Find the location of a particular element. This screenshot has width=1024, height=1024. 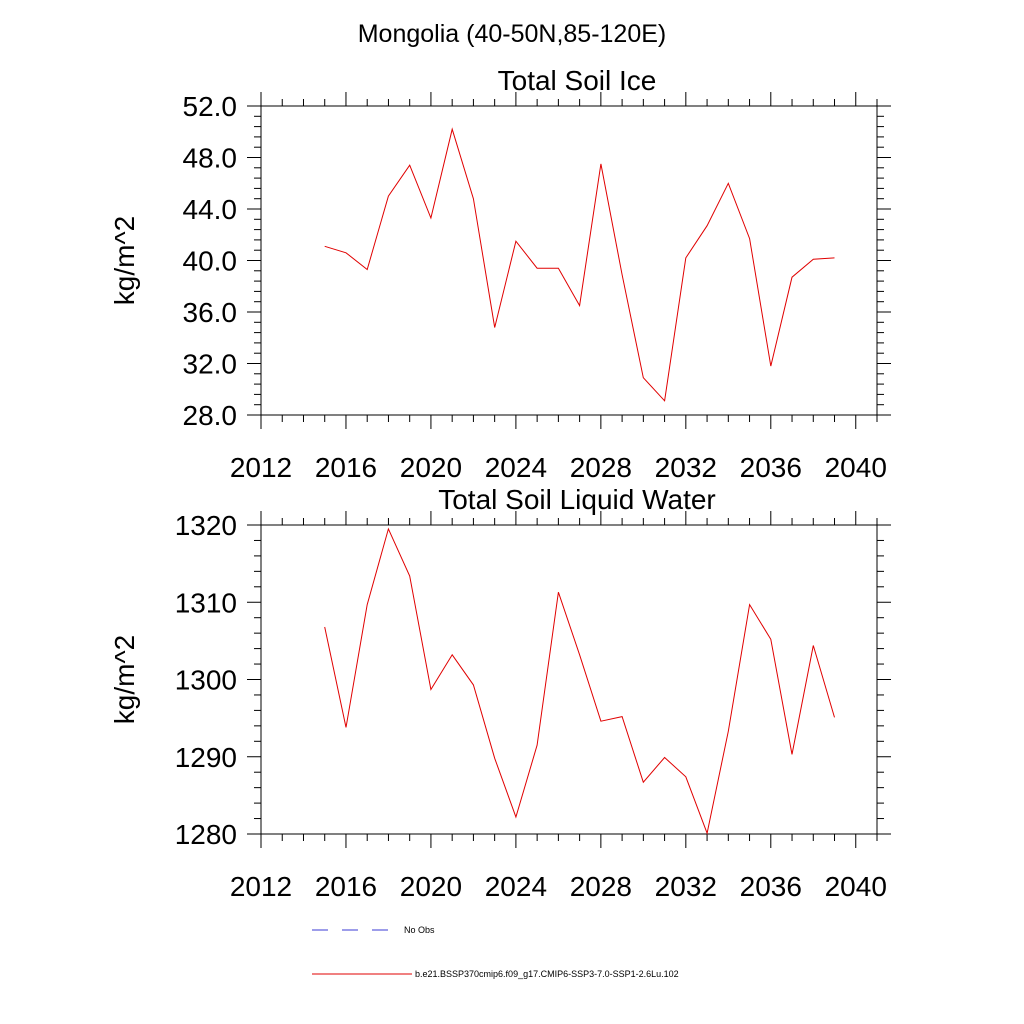

y-tick-label: 44.0 is located at coordinates (210, 209).